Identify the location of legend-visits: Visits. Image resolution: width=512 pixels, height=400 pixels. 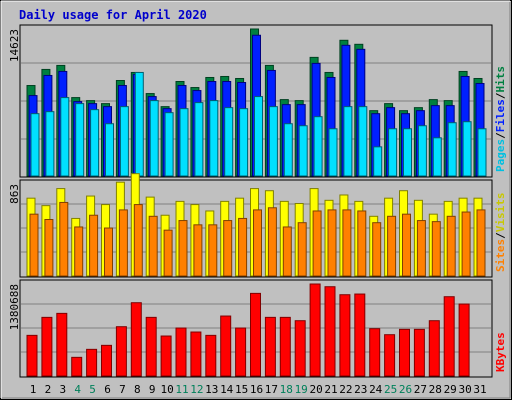
(500, 213).